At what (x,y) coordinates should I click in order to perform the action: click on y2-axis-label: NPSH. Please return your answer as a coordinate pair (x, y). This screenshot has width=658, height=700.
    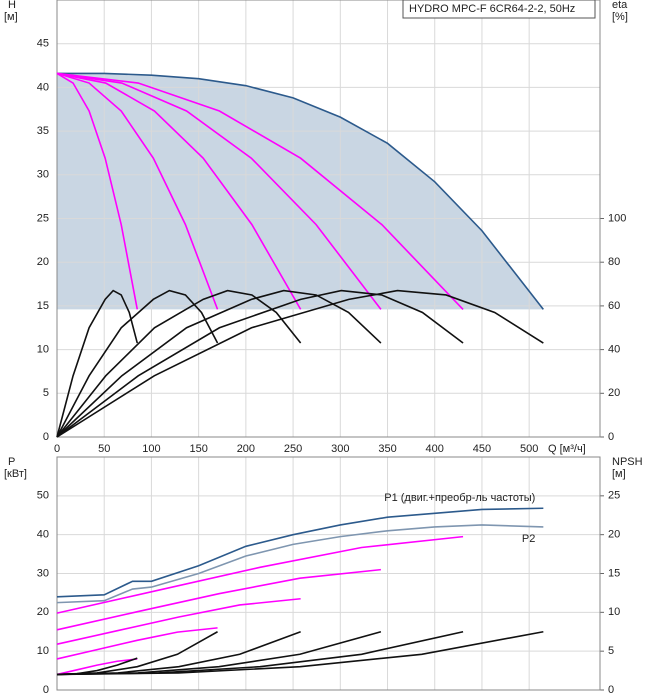
    Looking at the image, I should click on (627, 462).